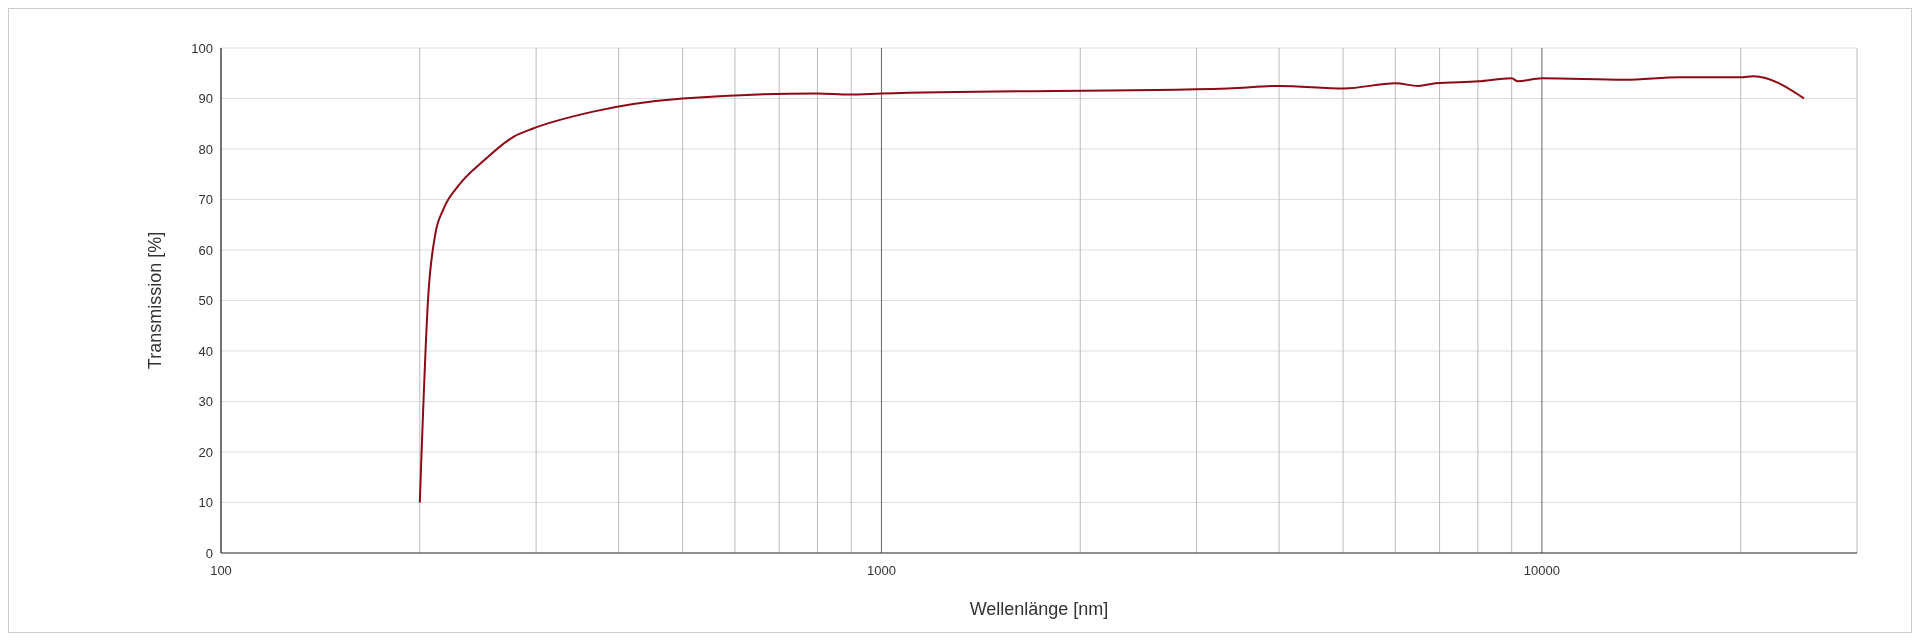  Describe the element at coordinates (205, 351) in the screenshot. I see `y-tick-label: 40` at that location.